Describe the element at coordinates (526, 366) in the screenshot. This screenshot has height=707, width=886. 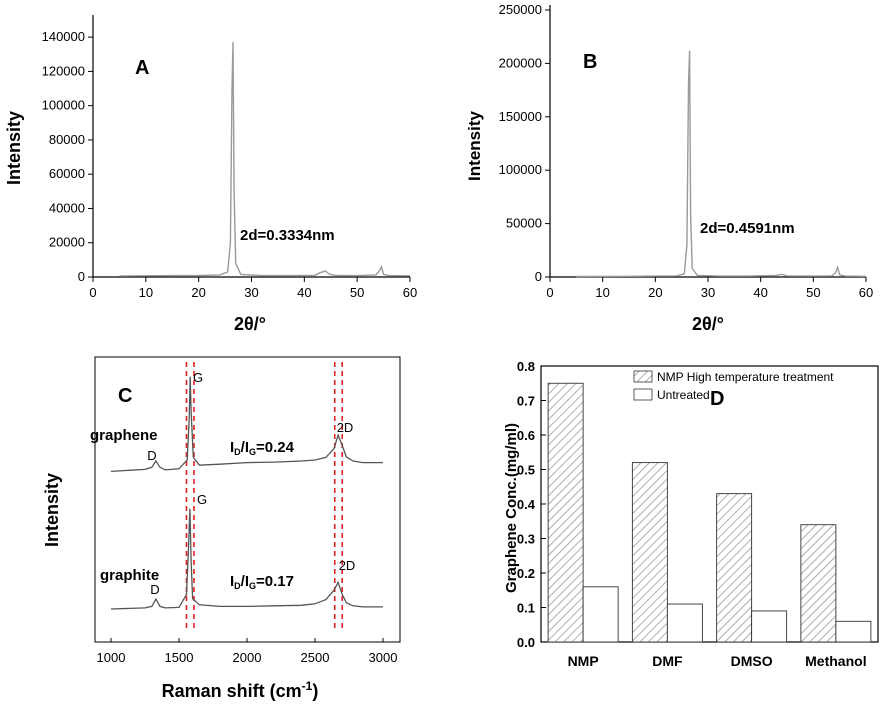
I see `y-tick-label: 0.8` at that location.